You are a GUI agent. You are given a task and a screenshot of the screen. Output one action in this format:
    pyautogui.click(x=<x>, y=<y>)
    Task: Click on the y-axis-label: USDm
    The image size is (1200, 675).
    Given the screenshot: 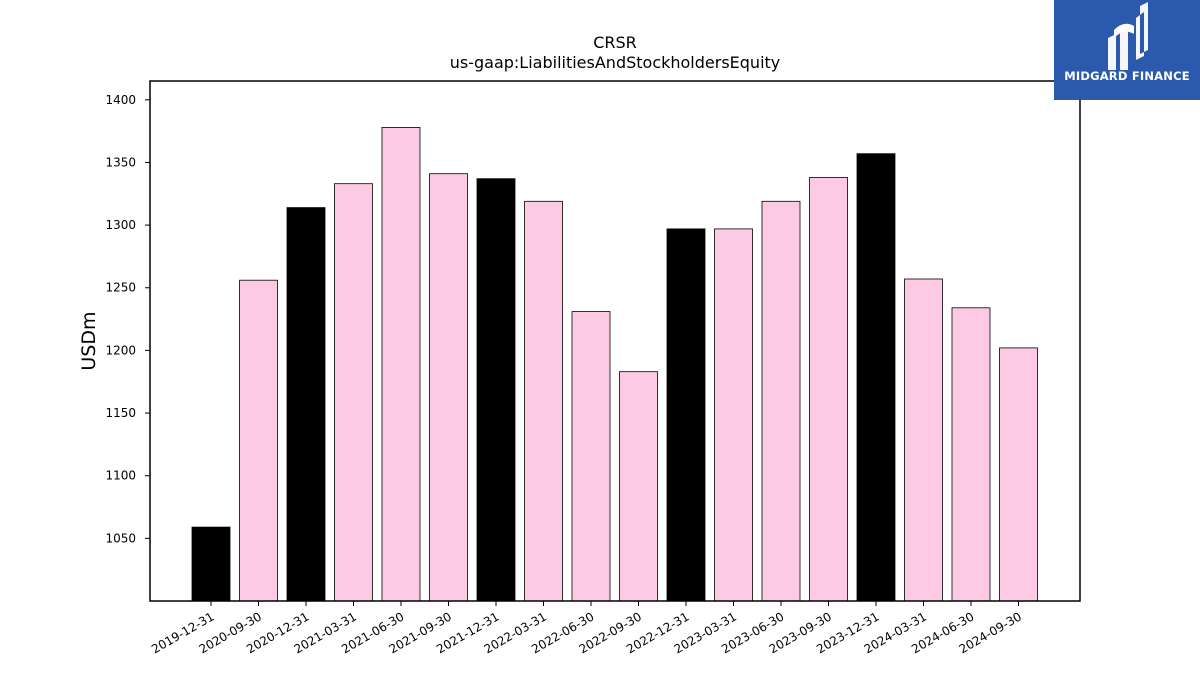 What is the action you would take?
    pyautogui.click(x=89, y=340)
    